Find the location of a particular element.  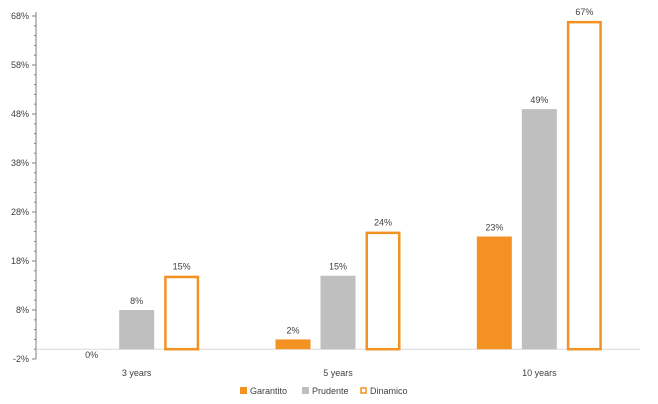

data-label: 2% is located at coordinates (292, 330).